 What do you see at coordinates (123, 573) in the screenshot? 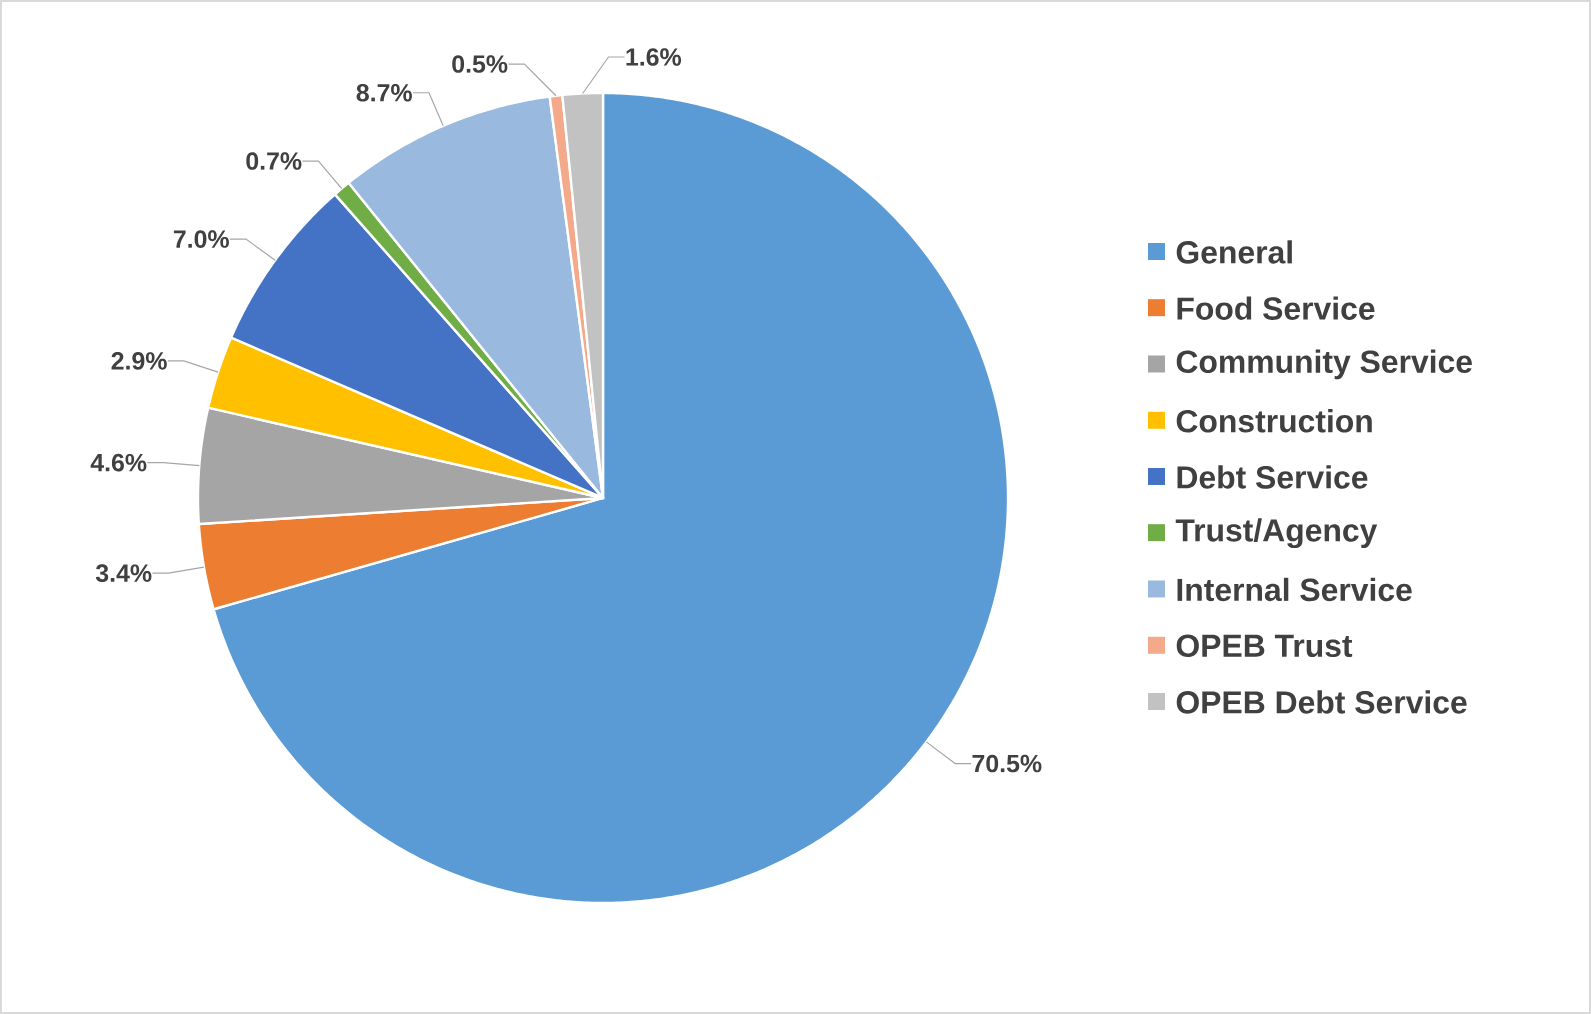
I see `data-label: 3.4%` at bounding box center [123, 573].